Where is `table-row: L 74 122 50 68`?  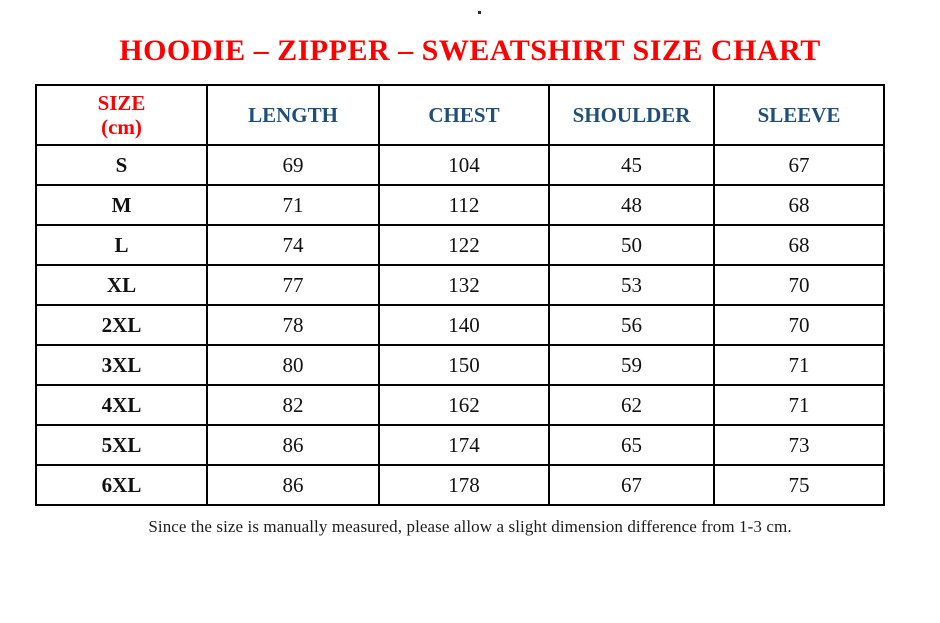
table-row: L 74 122 50 68 is located at coordinates (460, 245).